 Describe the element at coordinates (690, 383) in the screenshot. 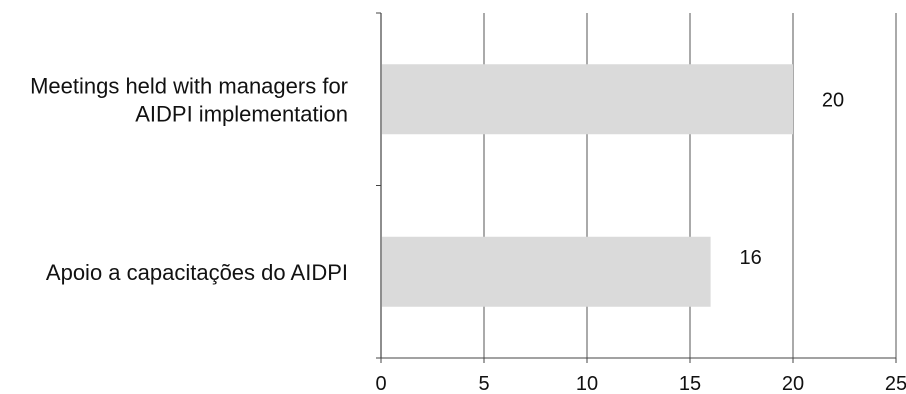

I see `x-tick-label: 15` at that location.